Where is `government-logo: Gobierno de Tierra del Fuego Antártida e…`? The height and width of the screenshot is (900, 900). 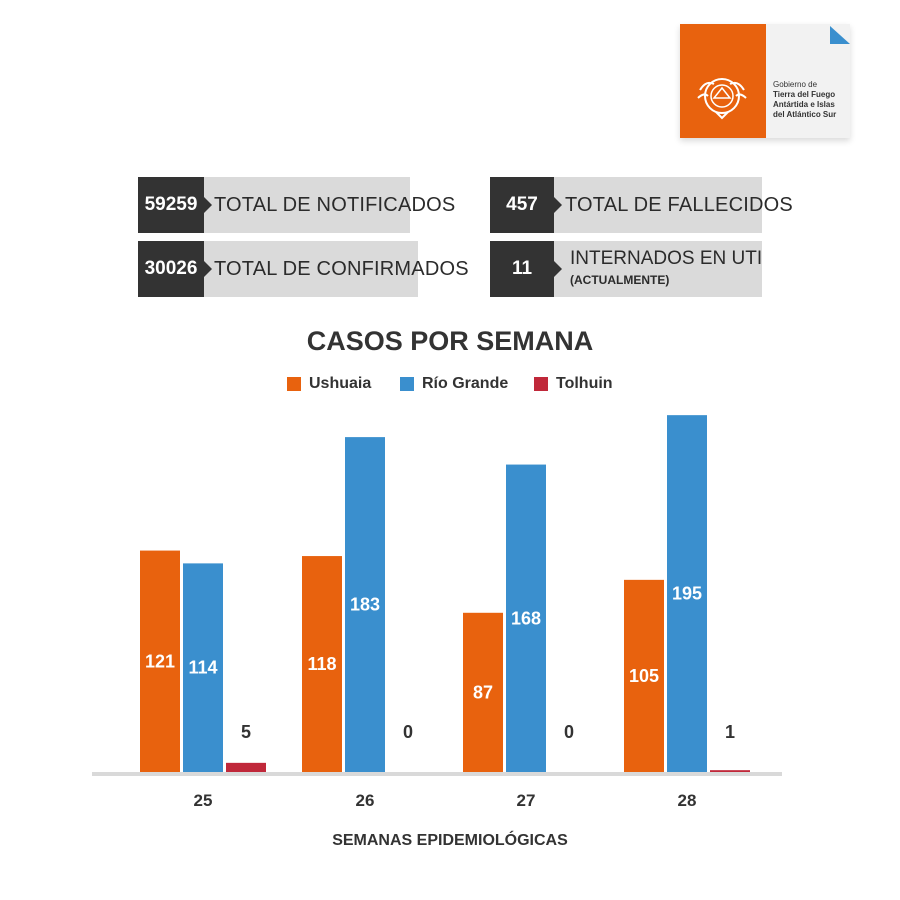
government-logo: Gobierno de Tierra del Fuego Antártida e… is located at coordinates (765, 81).